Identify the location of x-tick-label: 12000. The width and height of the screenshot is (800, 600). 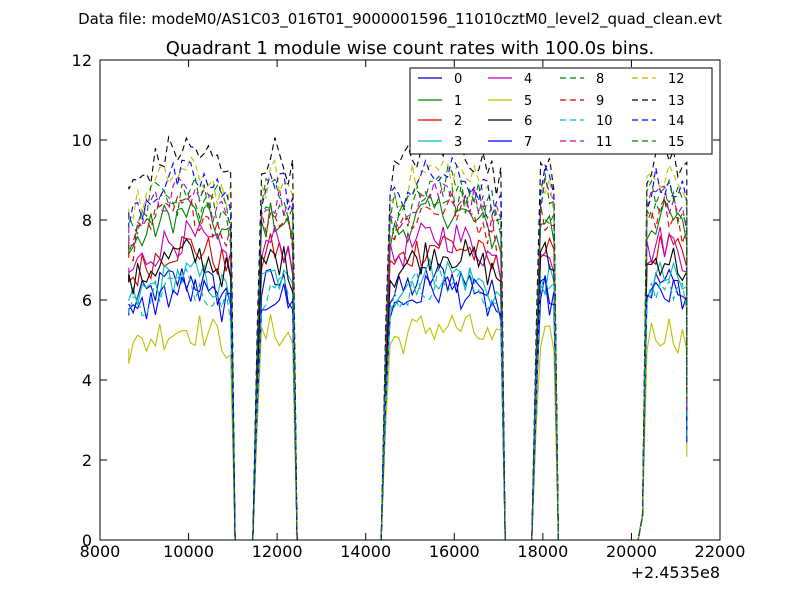
(277, 551).